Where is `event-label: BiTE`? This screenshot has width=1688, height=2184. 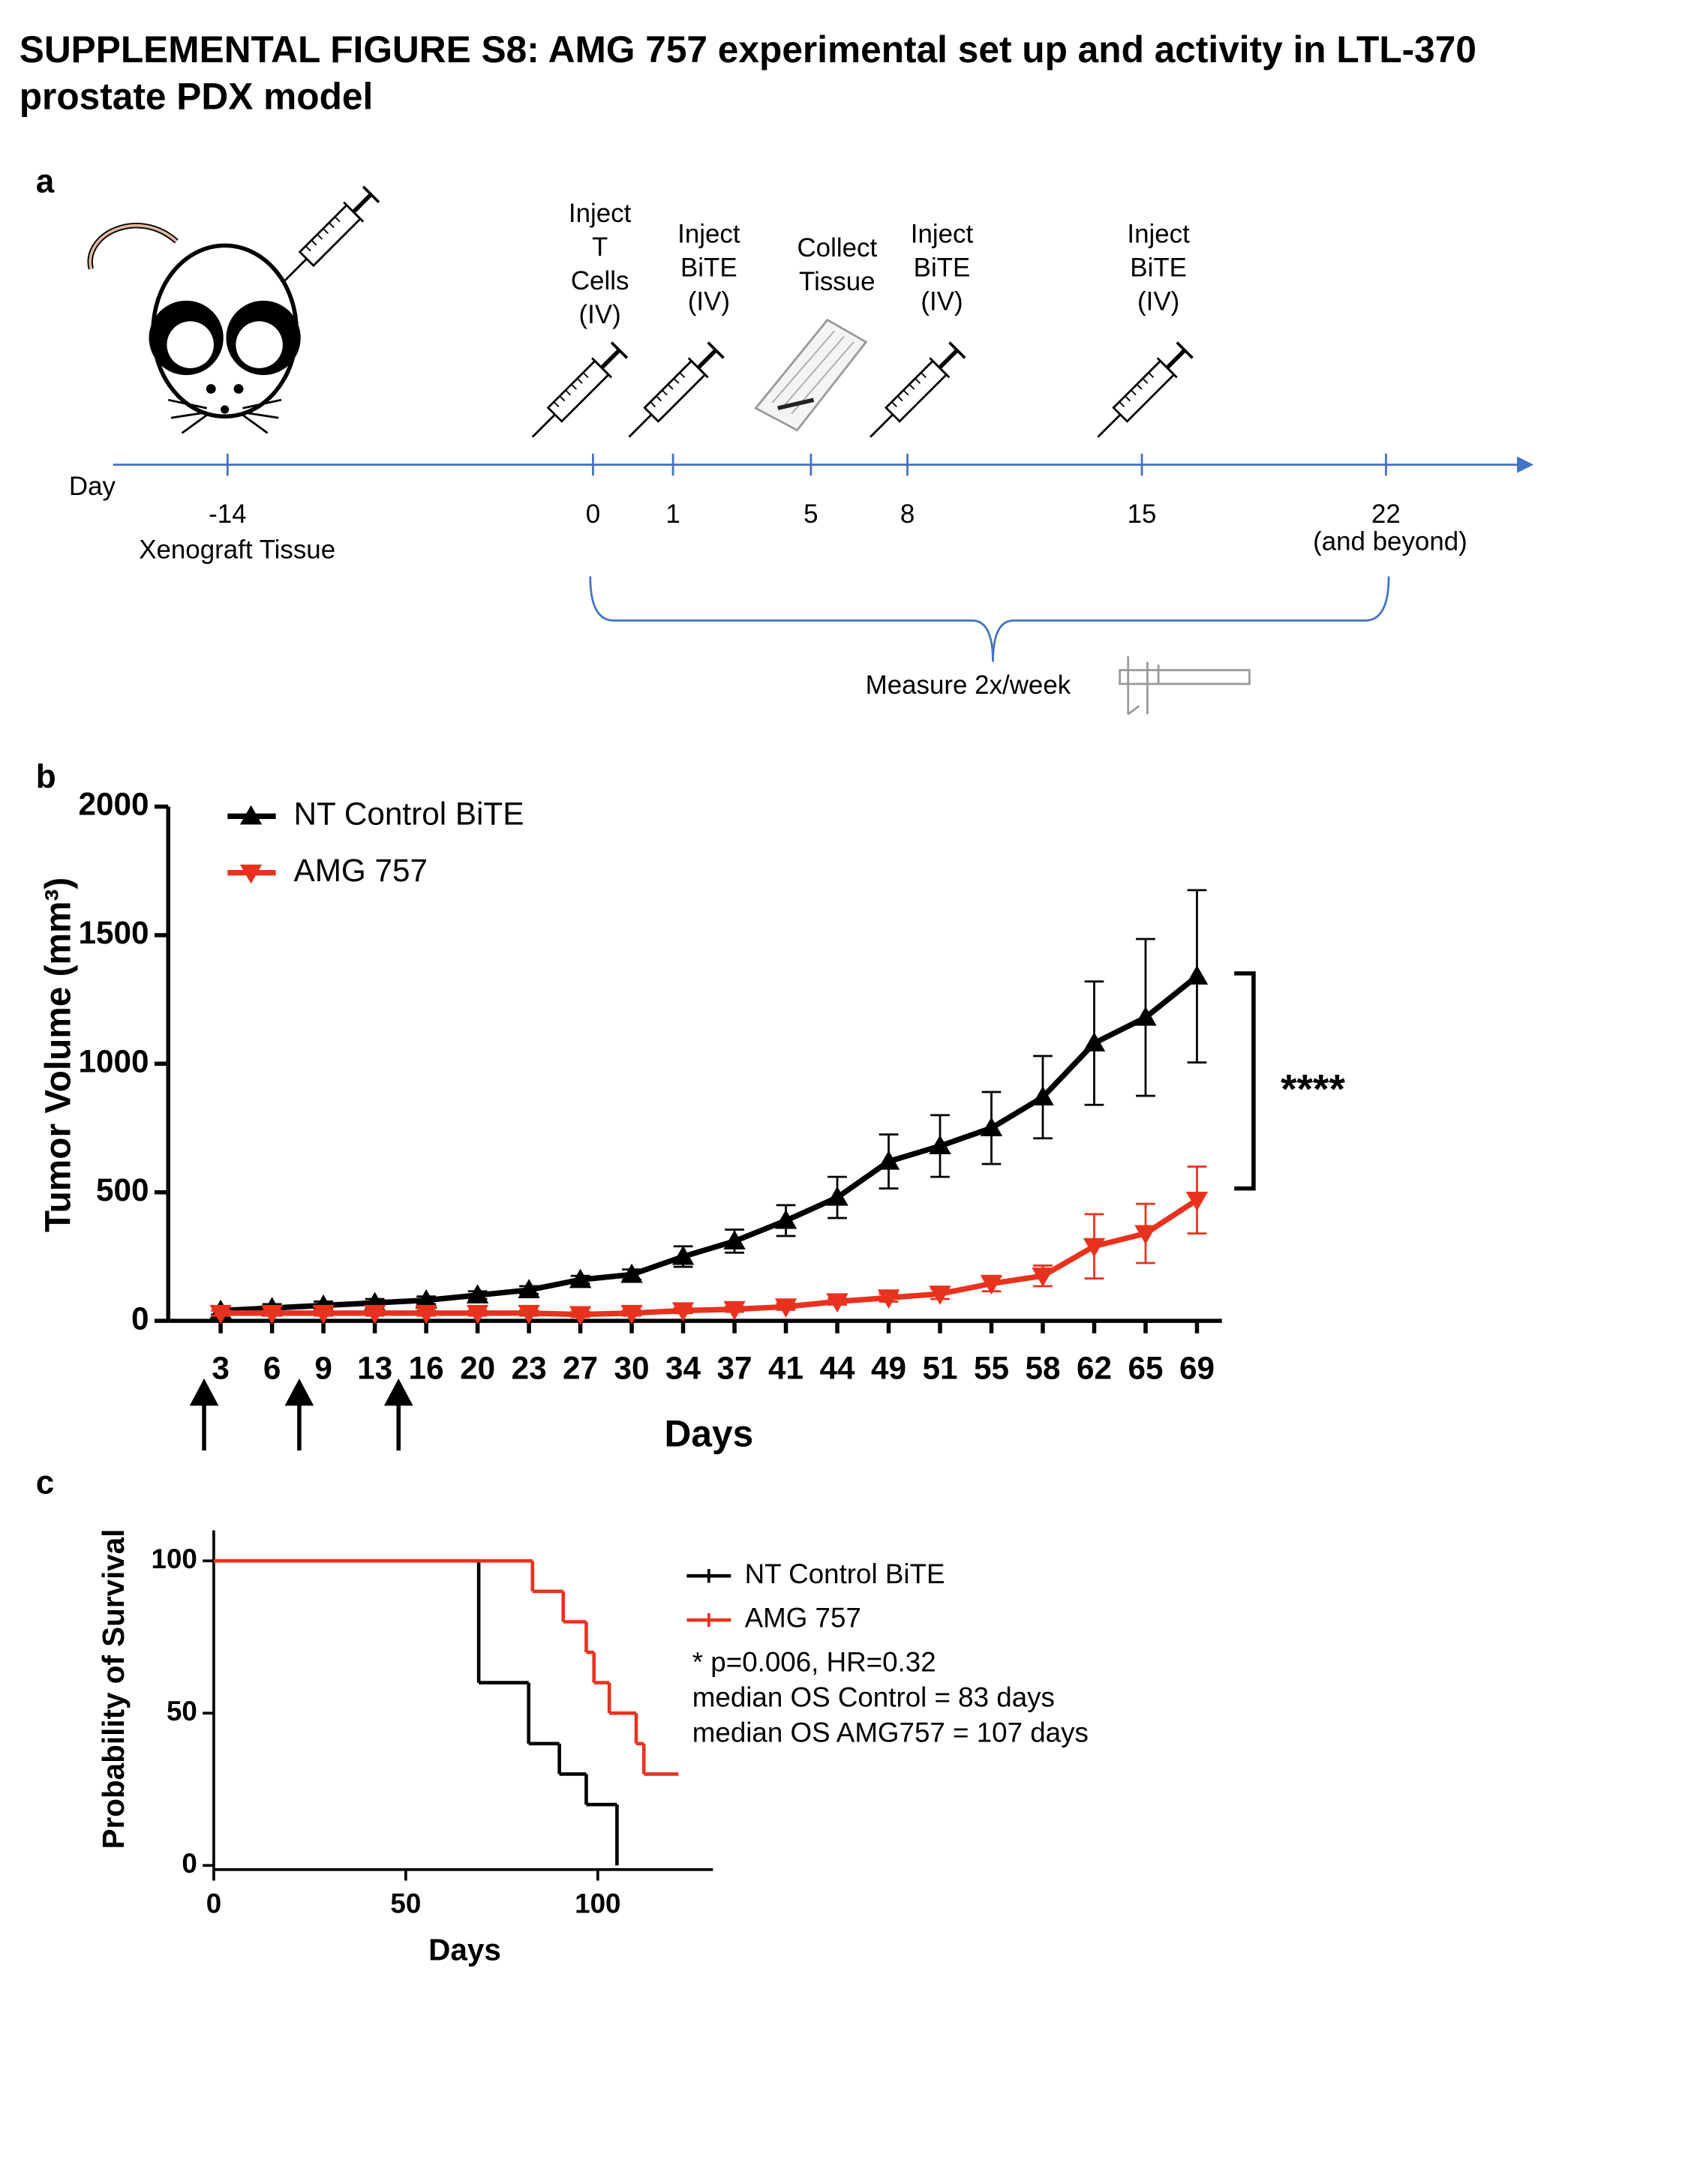
event-label: BiTE is located at coordinates (708, 268).